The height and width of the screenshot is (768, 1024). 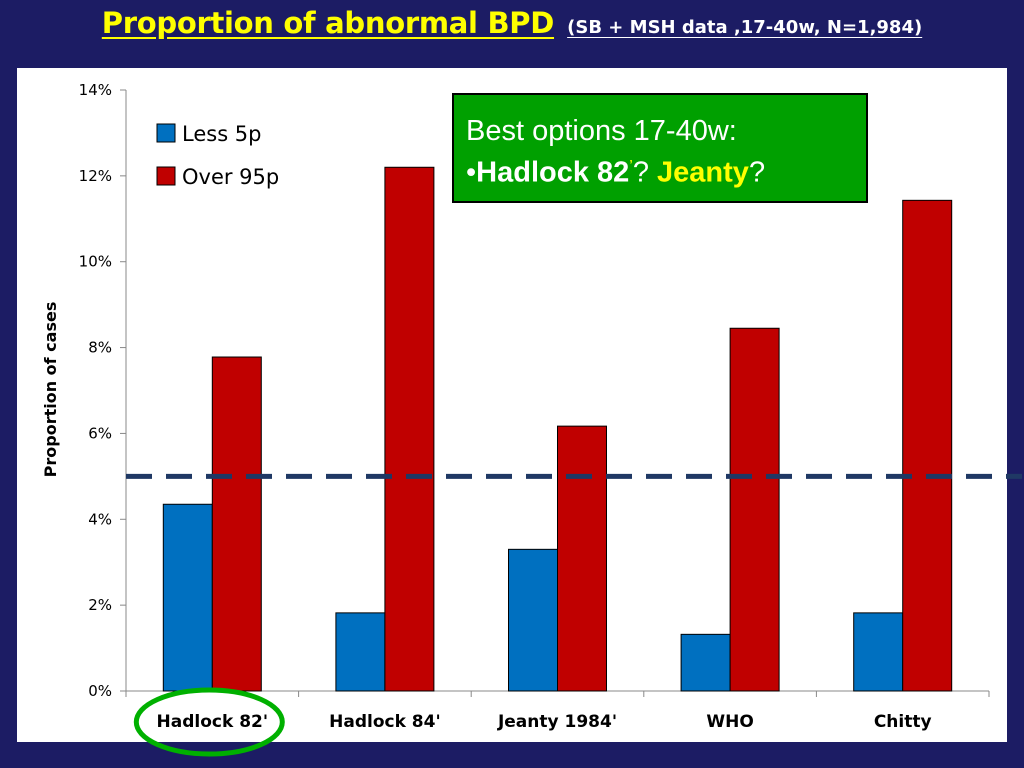 What do you see at coordinates (729, 722) in the screenshot?
I see `x-category-label: WHO` at bounding box center [729, 722].